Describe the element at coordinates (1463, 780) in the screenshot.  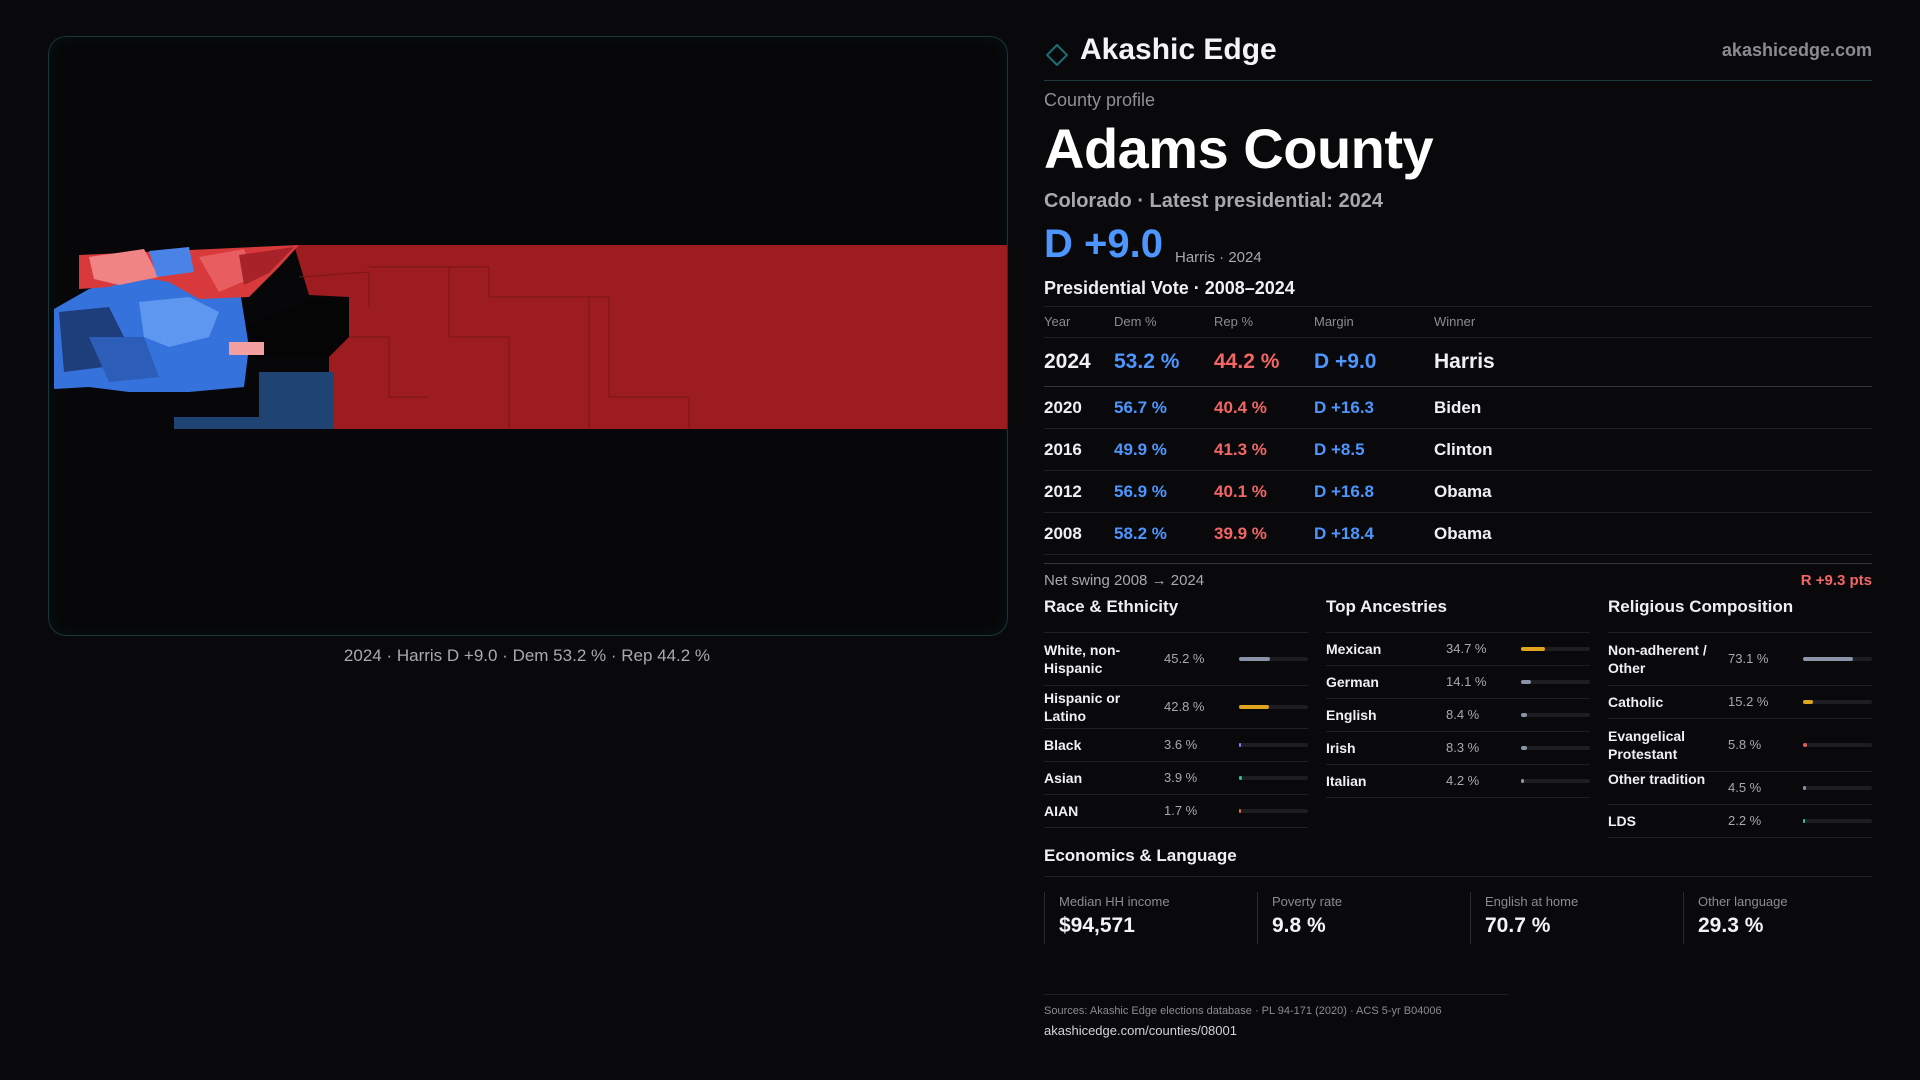
I see `item-value: 4.2 %` at that location.